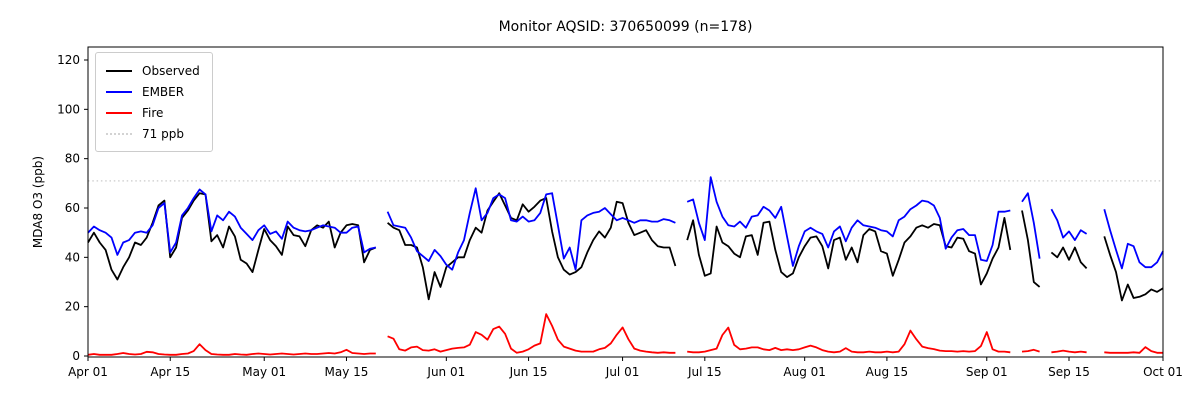  I want to click on y-tick-label: 100, so click(68, 109).